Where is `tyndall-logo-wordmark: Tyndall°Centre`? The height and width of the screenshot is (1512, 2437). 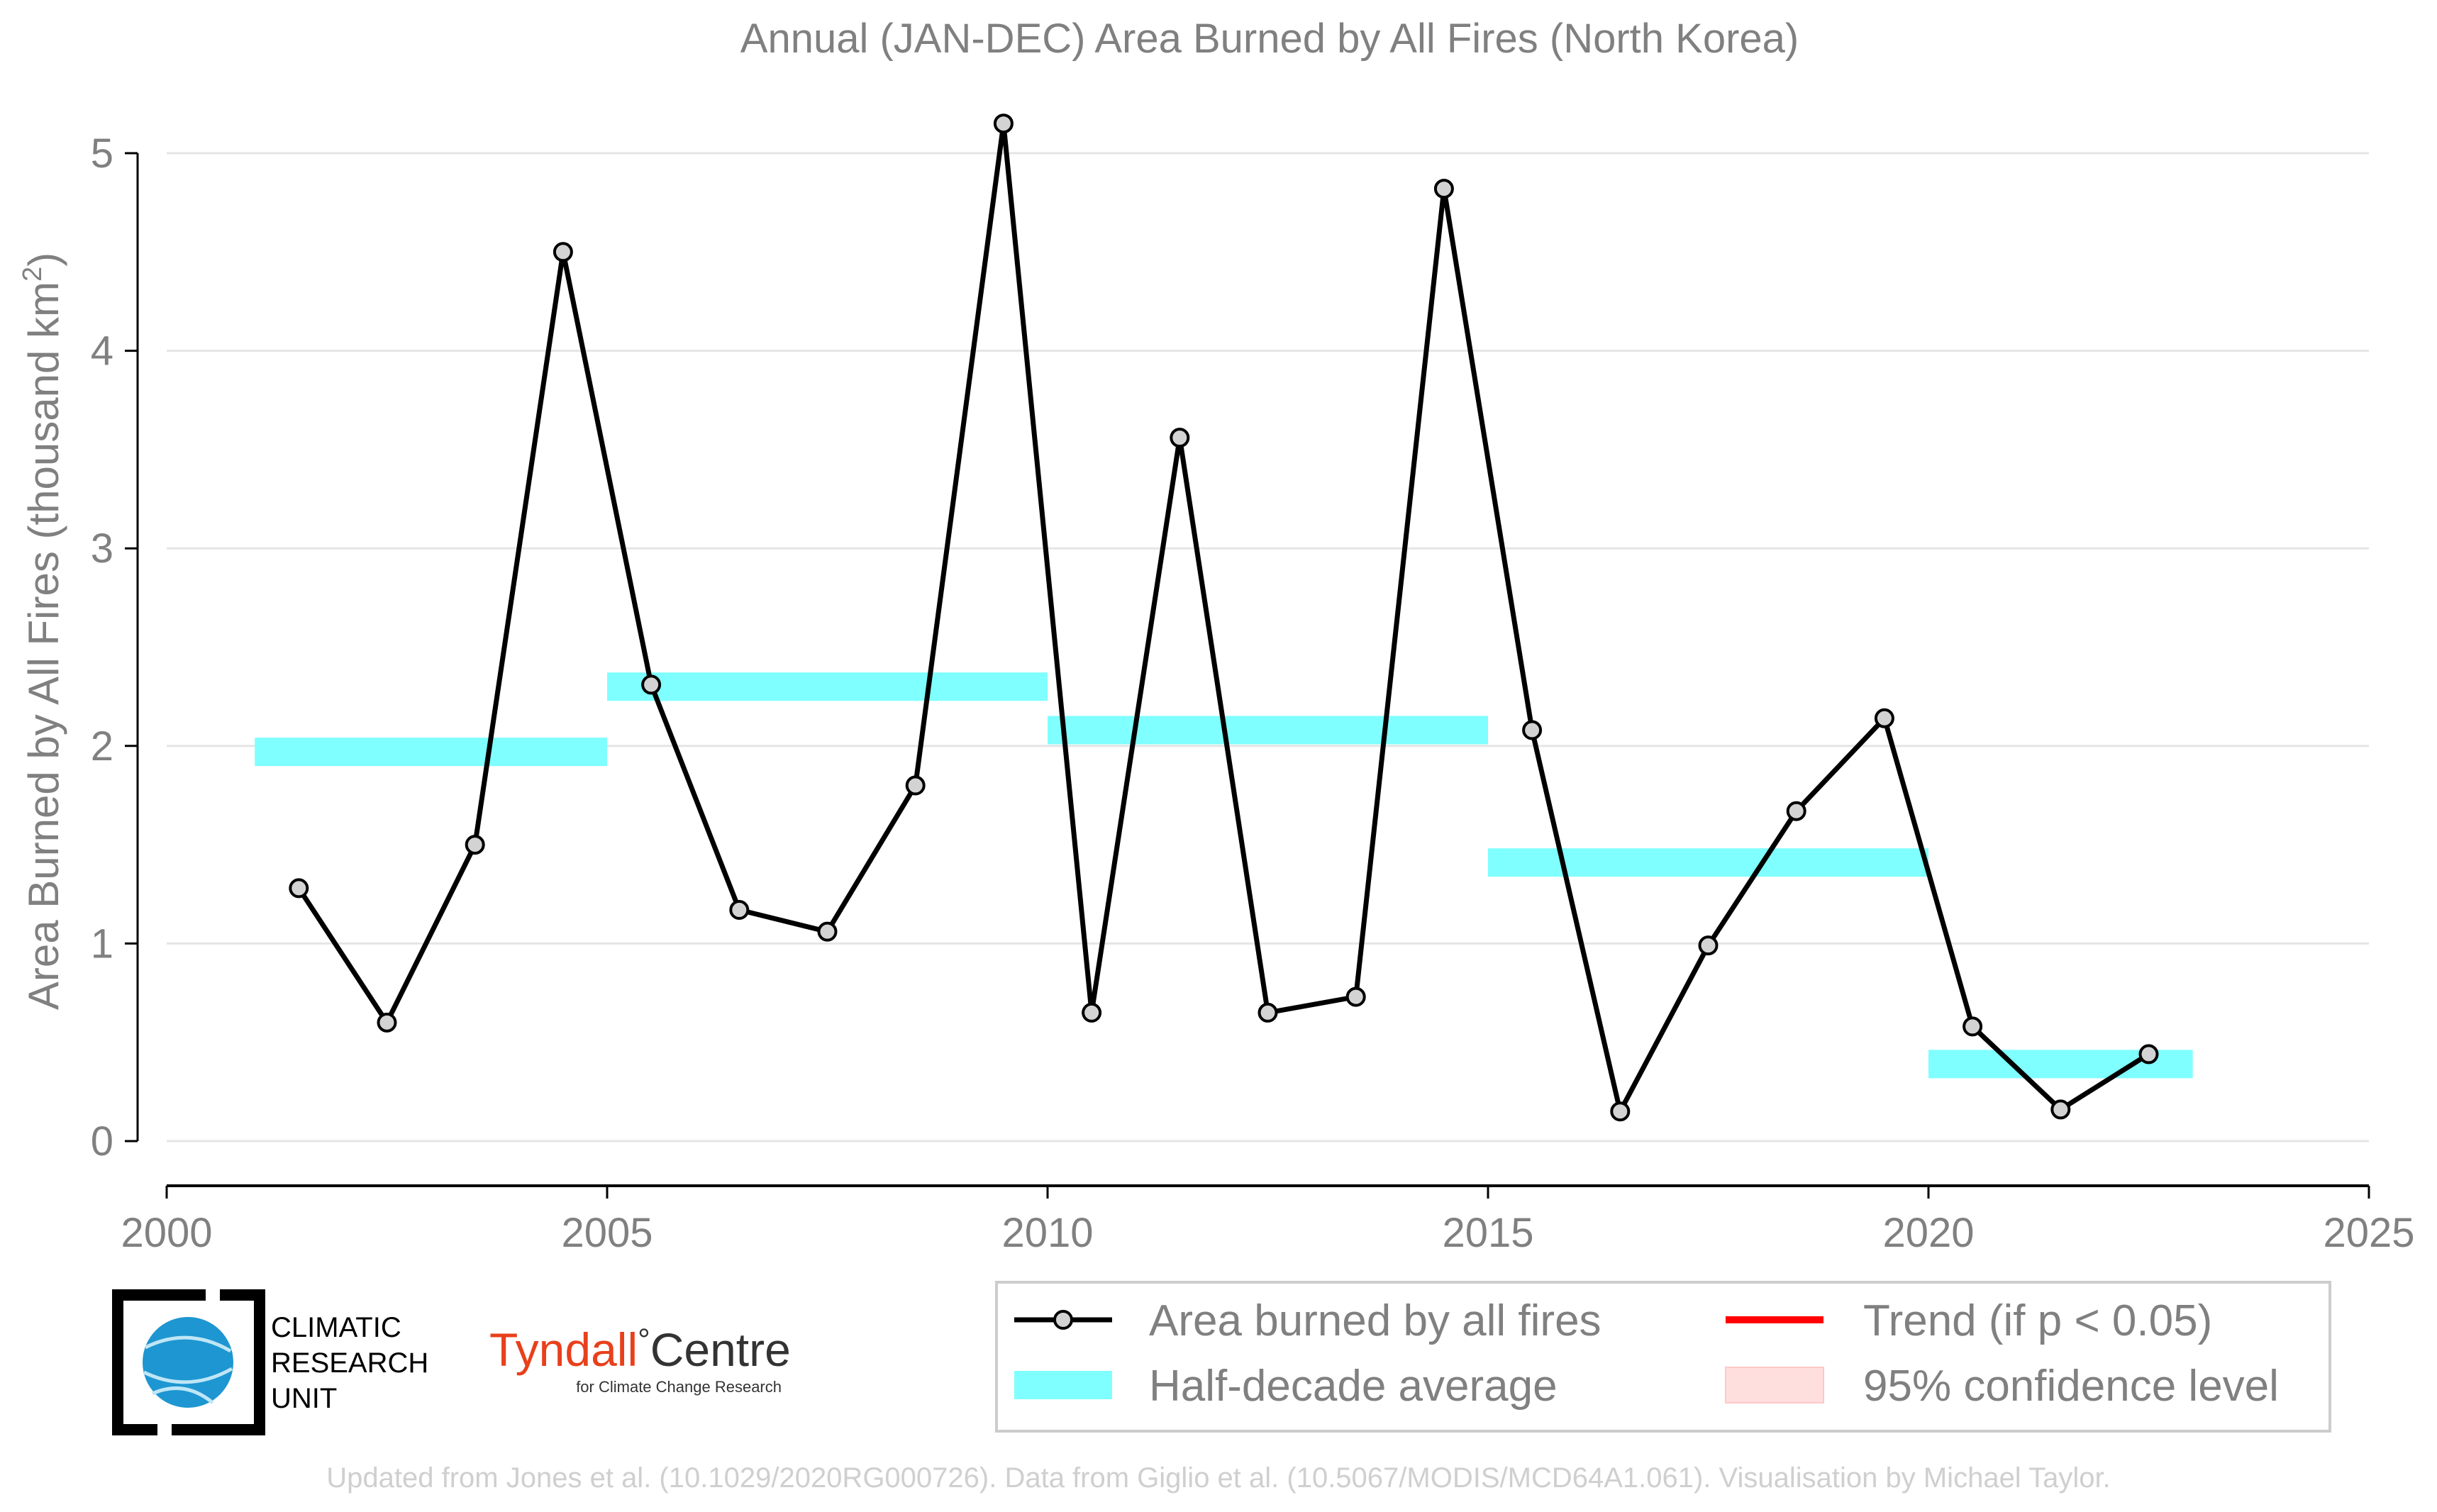
tyndall-logo-wordmark: Tyndall°Centre is located at coordinates (640, 1349).